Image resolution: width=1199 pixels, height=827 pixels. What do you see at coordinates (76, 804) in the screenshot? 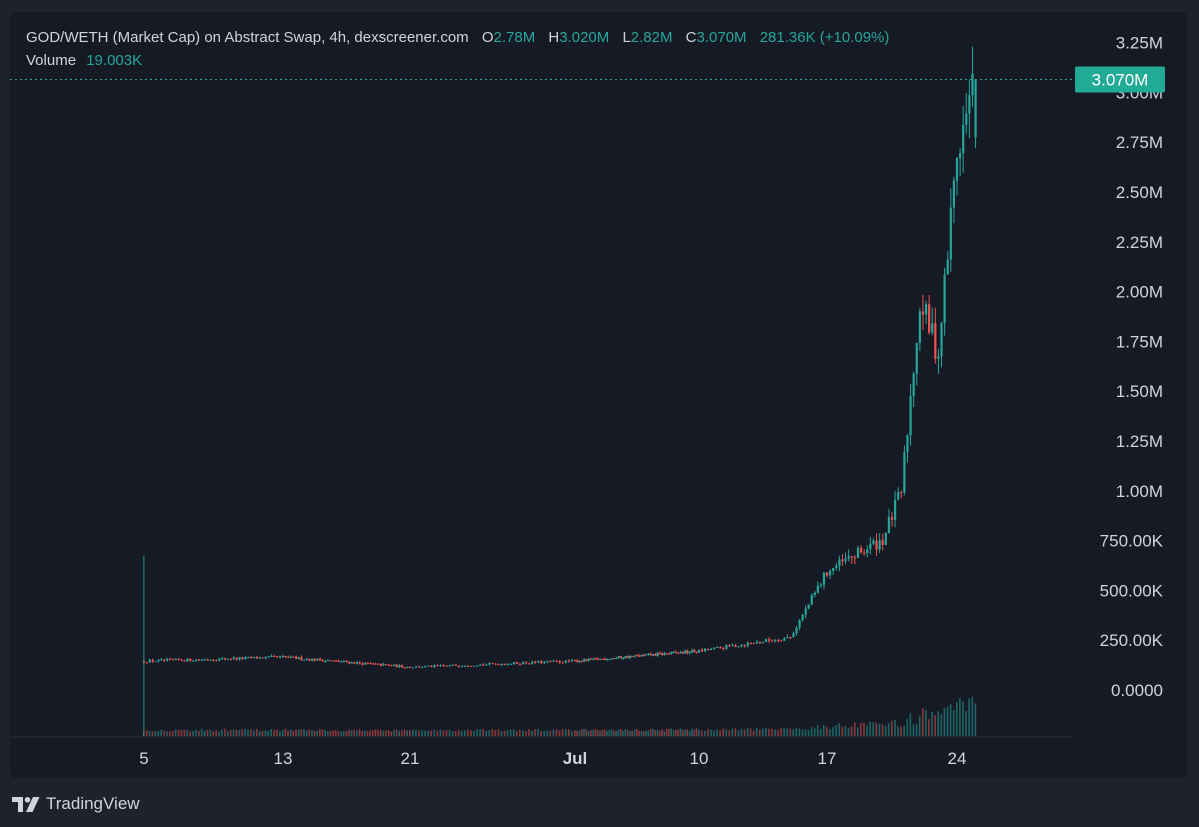
I see `tradingview-branding: TradingView` at bounding box center [76, 804].